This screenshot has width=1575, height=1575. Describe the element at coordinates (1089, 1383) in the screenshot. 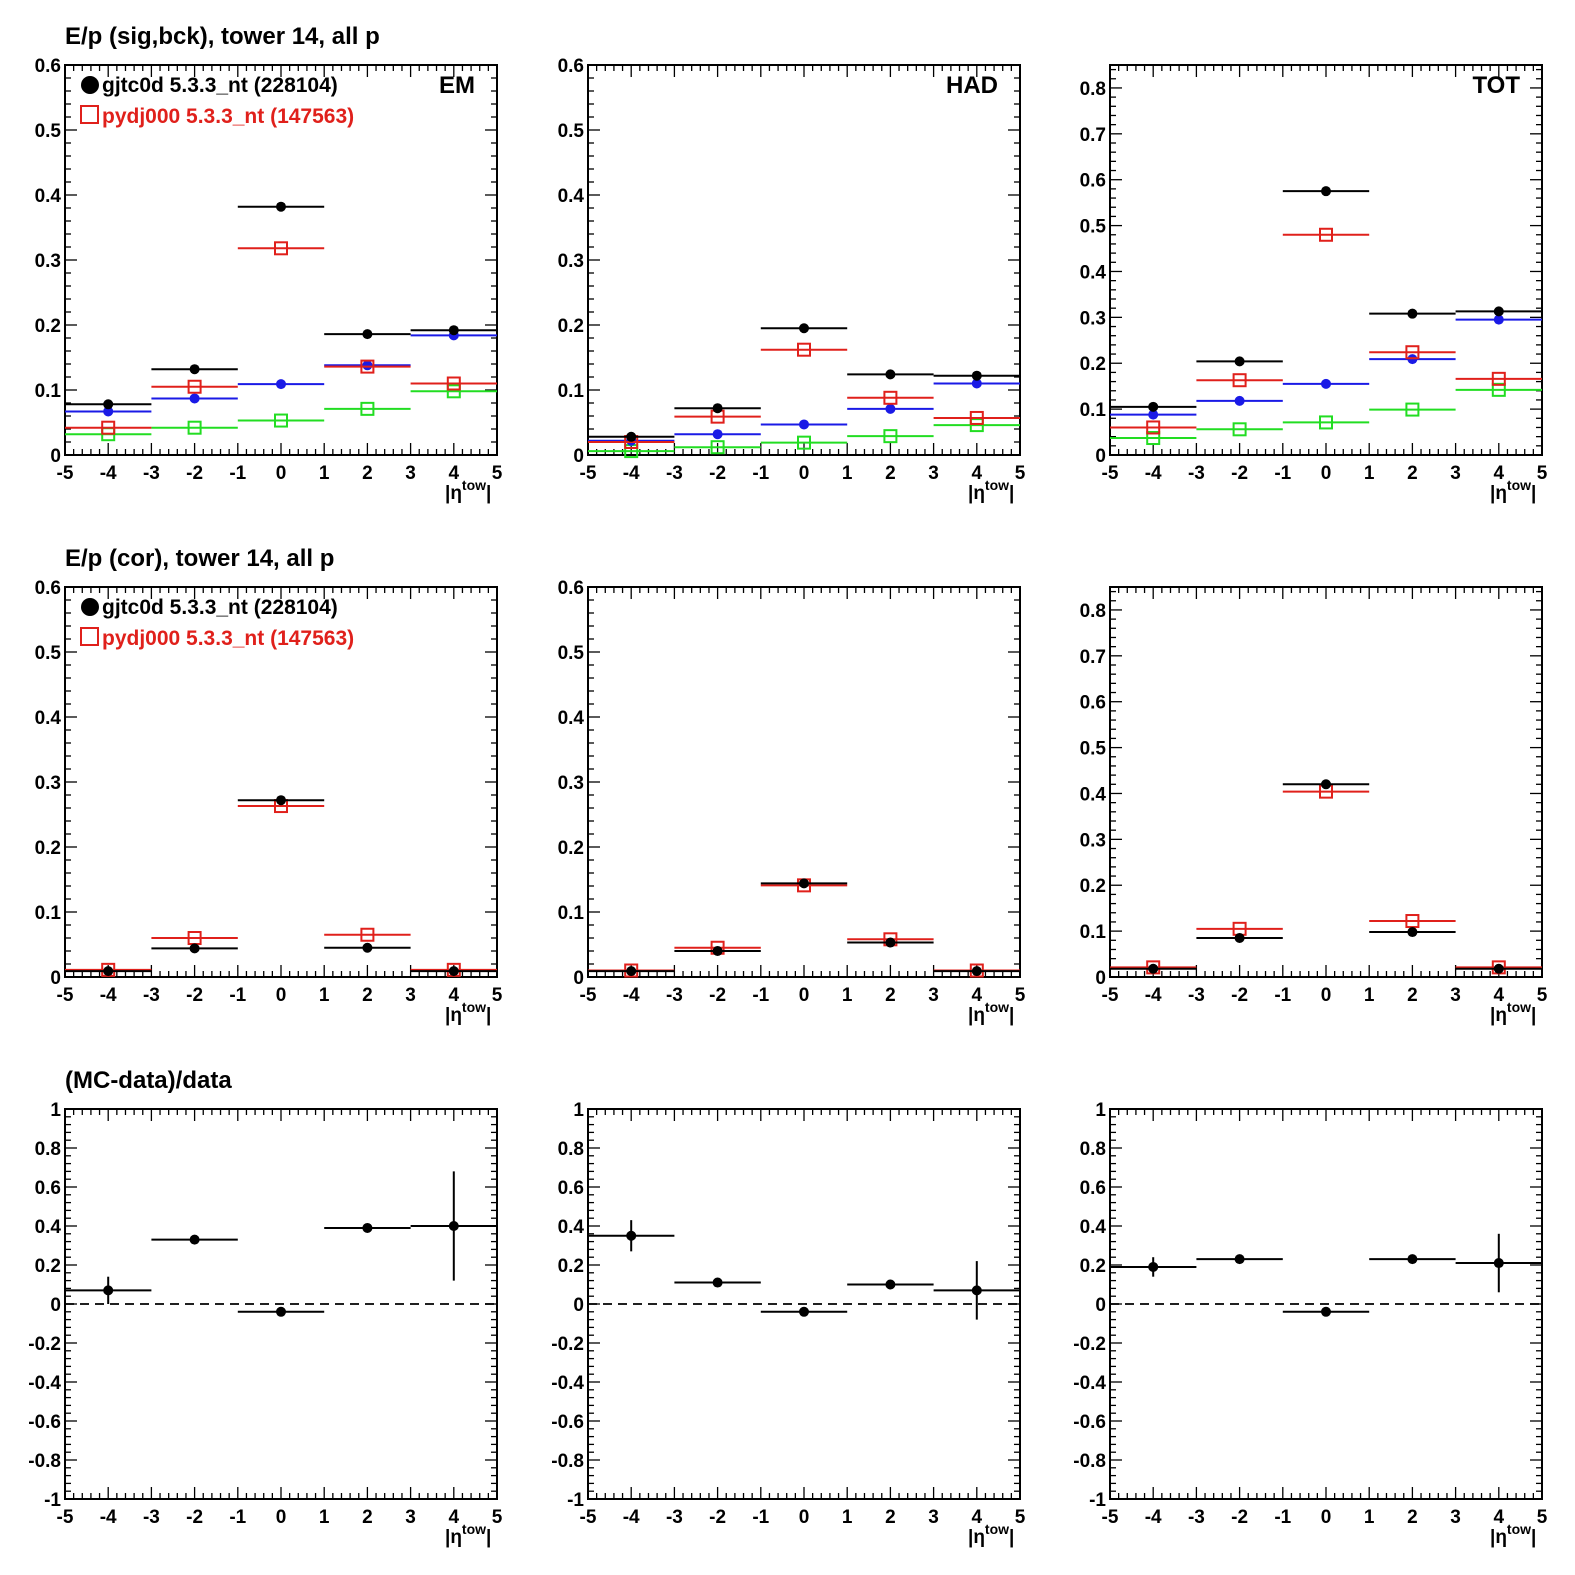

I see `y-tick-label: -0.4` at that location.